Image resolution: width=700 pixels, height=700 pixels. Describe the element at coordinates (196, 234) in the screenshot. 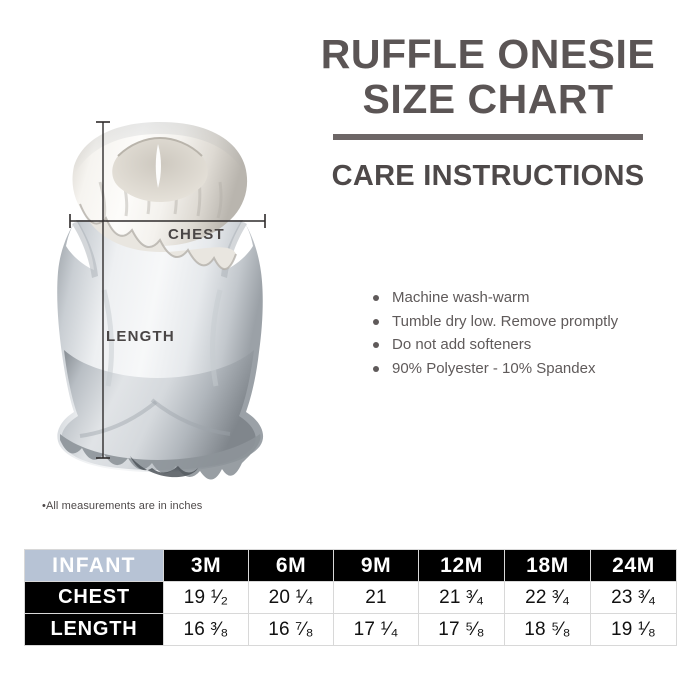

I see `chest-label: CHEST` at that location.